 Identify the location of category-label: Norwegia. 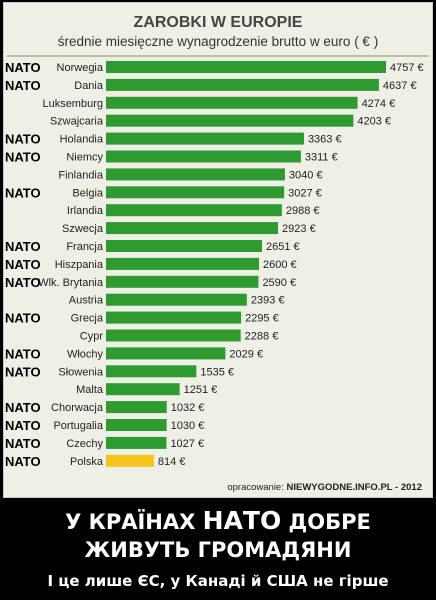
(80, 68).